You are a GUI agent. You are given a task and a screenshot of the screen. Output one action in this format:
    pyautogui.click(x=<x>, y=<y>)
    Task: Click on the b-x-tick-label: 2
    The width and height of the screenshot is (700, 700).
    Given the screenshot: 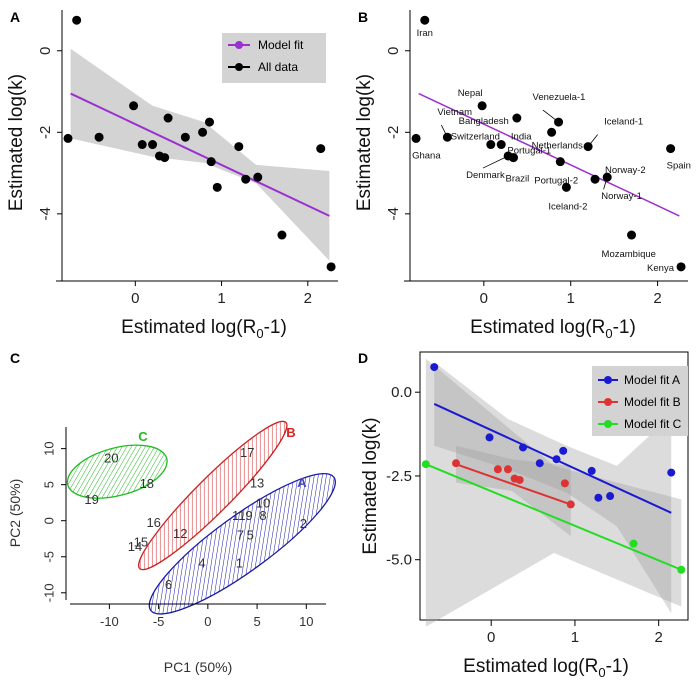 What is the action you would take?
    pyautogui.click(x=657, y=298)
    